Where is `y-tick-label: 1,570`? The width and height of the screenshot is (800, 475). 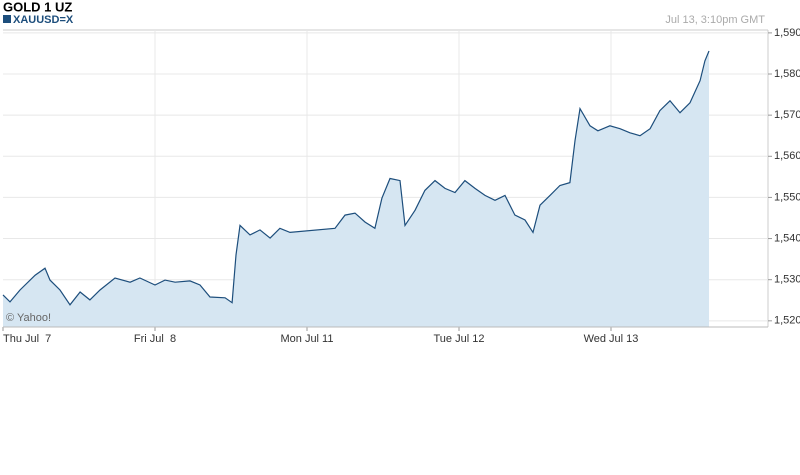
y-tick-label: 1,570 is located at coordinates (787, 115).